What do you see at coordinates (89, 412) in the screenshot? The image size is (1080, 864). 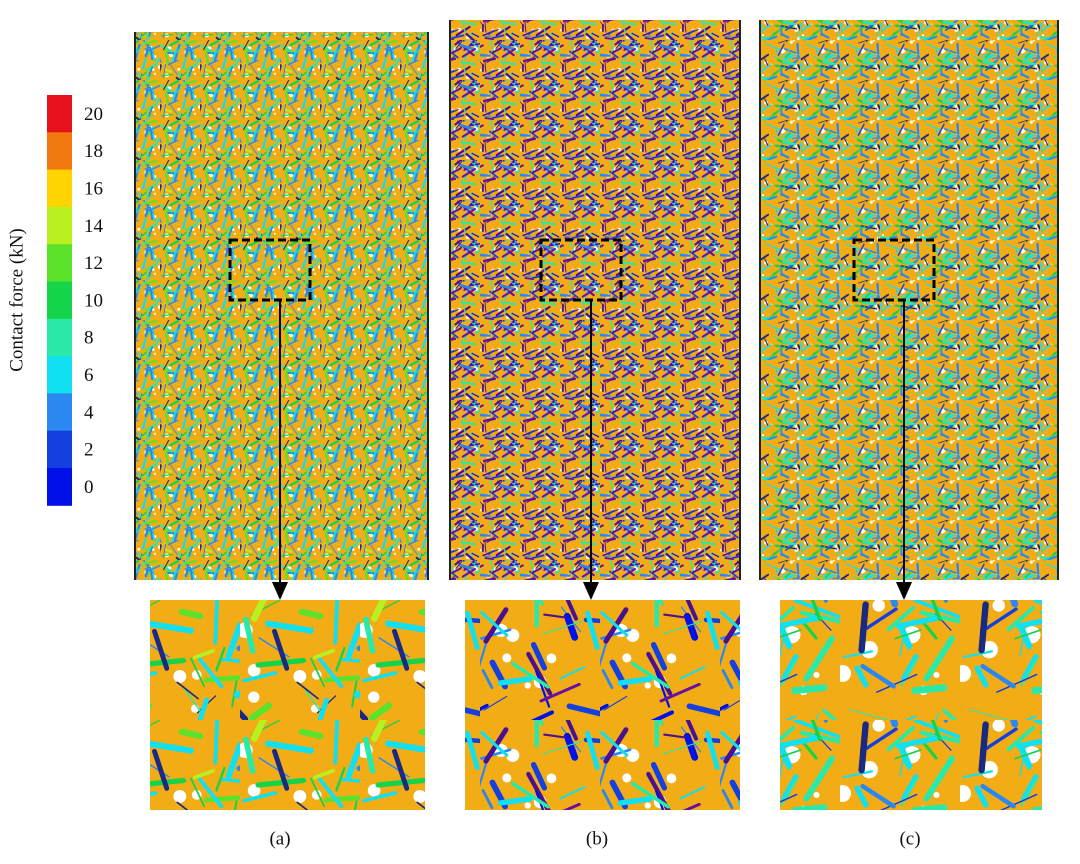 I see `colorbar-tick-label: 4` at bounding box center [89, 412].